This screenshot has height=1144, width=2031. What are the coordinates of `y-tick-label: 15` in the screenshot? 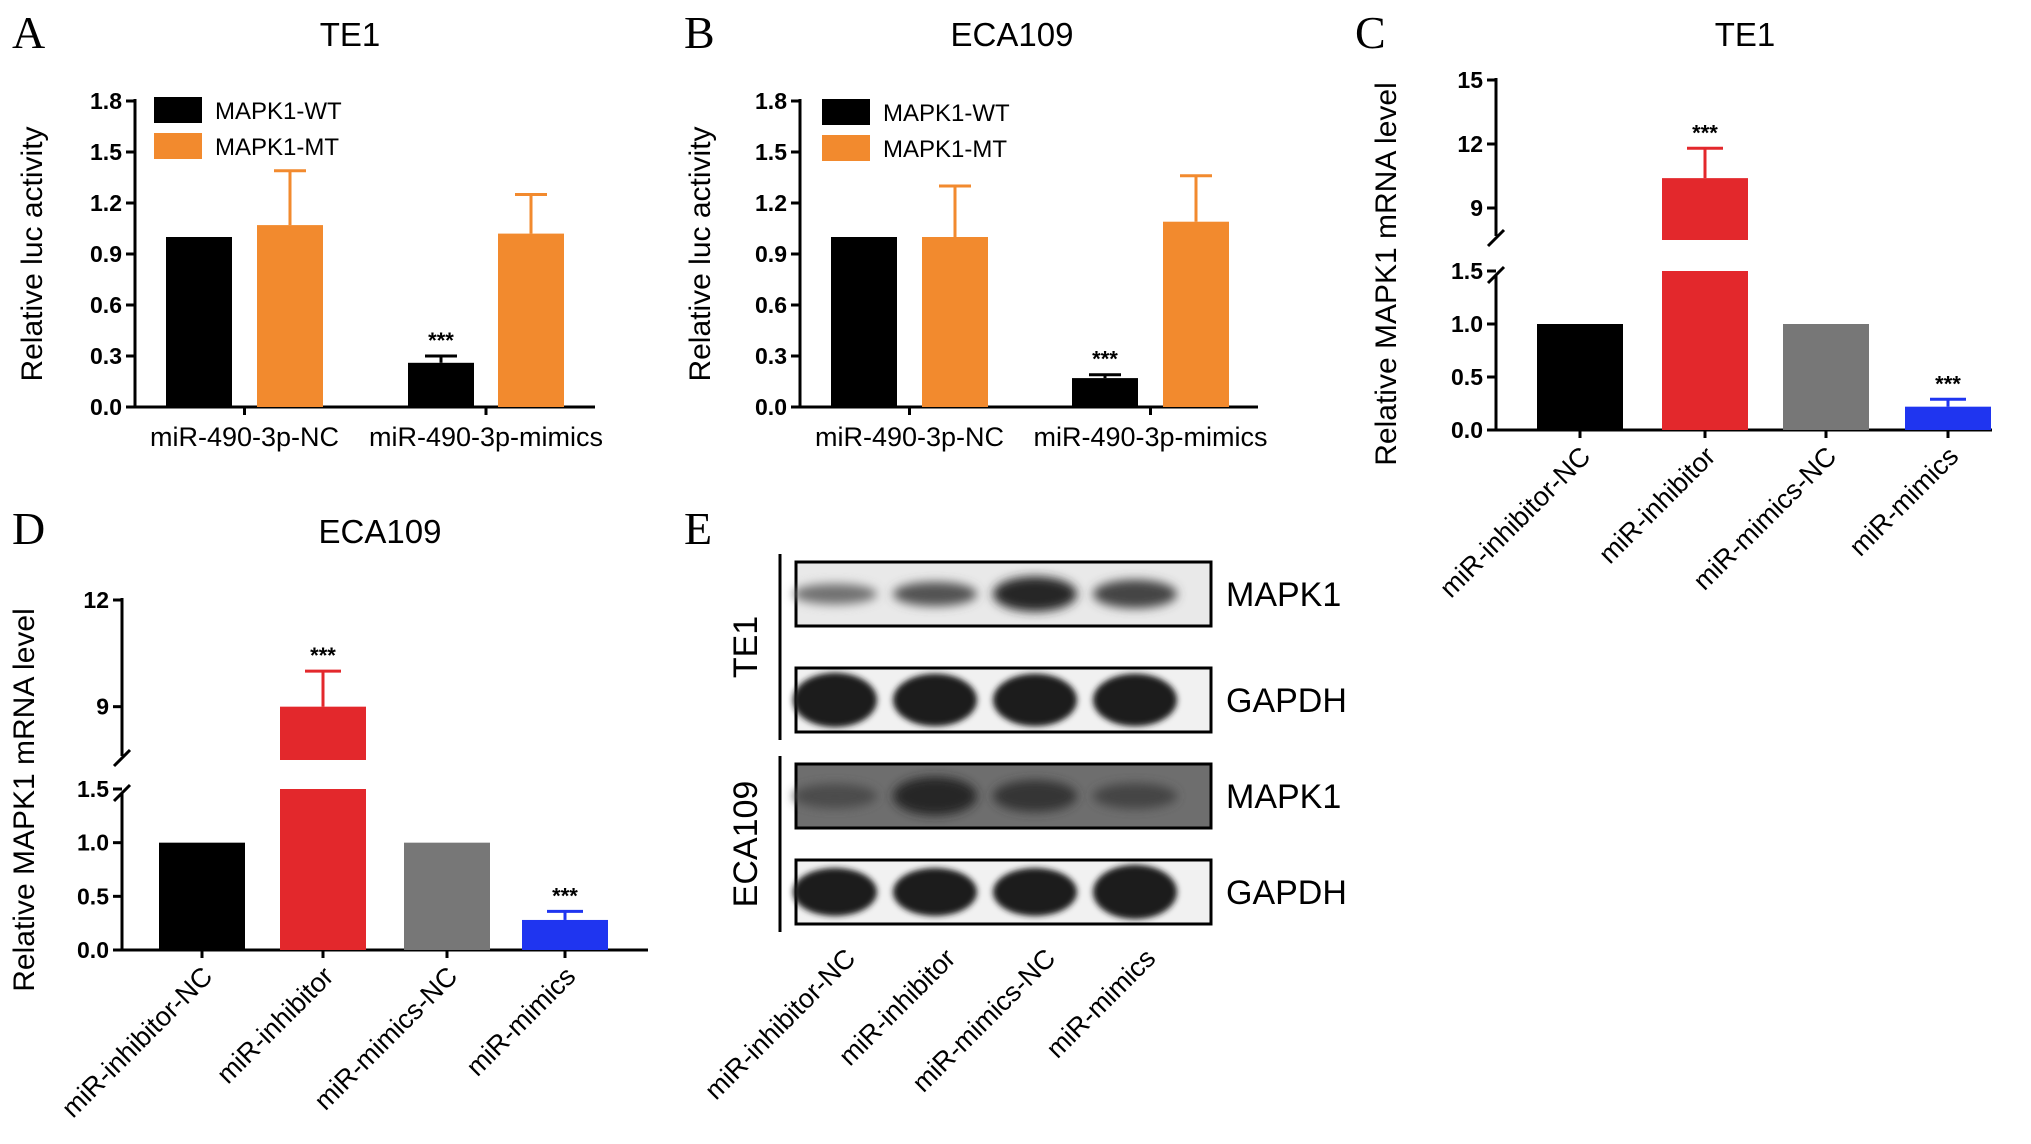 It's located at (1470, 80).